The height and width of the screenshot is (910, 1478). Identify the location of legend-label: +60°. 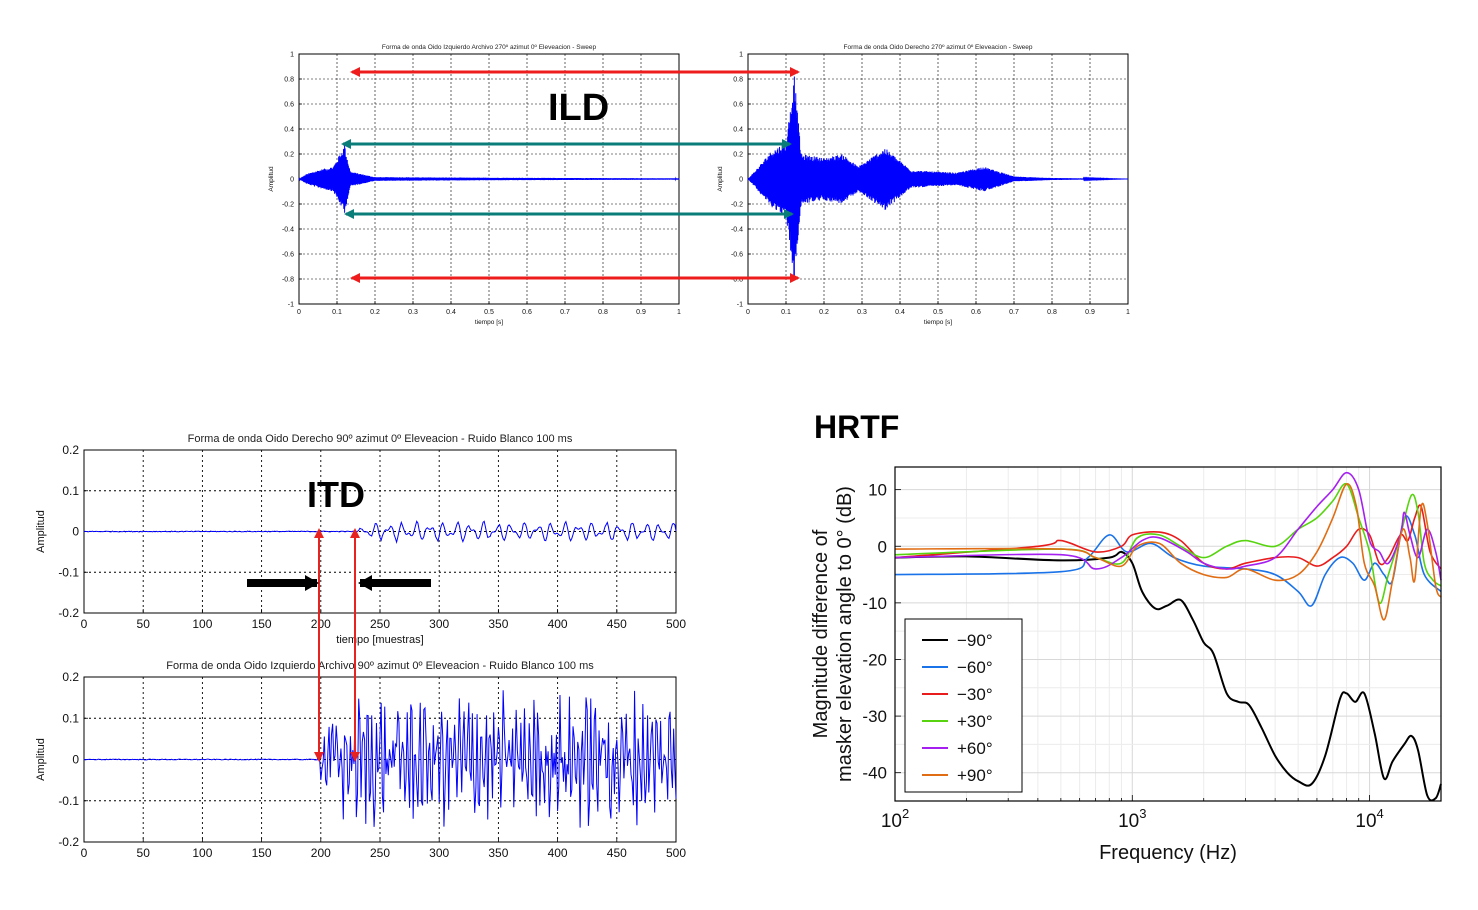
(975, 748).